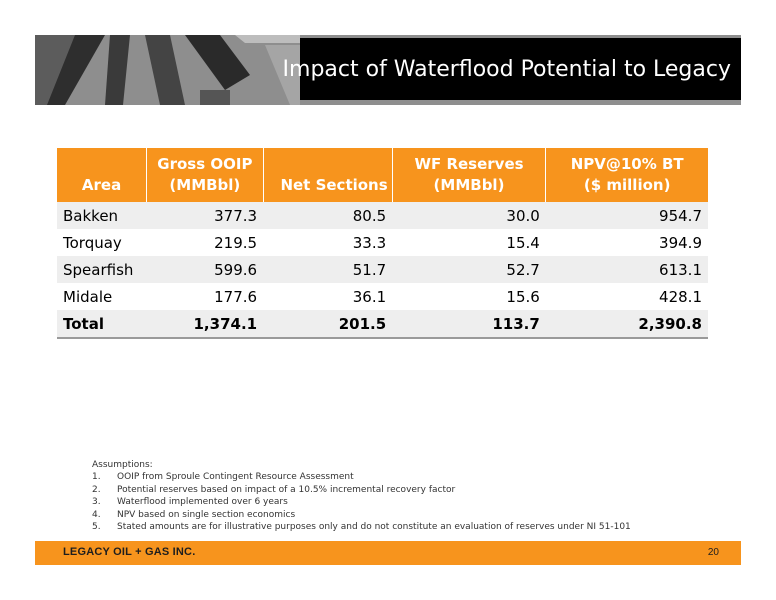 This screenshot has height=600, width=776. Describe the element at coordinates (236, 242) in the screenshot. I see `cell-ooip: 219.5` at that location.